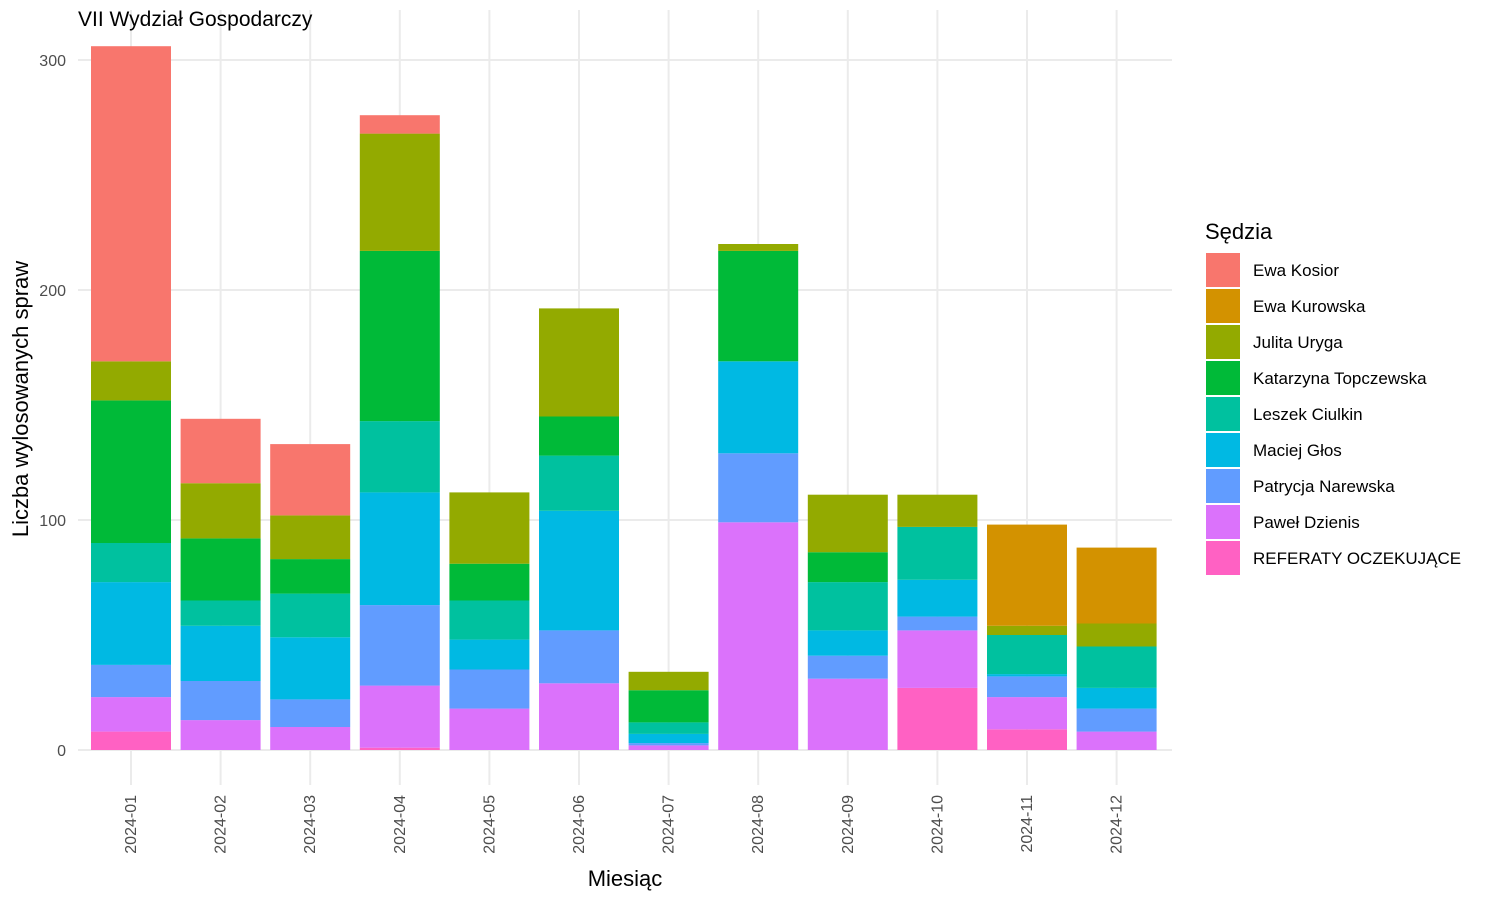 This screenshot has height=900, width=1500. What do you see at coordinates (1340, 378) in the screenshot?
I see `legend-label: Katarzyna Topczewska` at bounding box center [1340, 378].